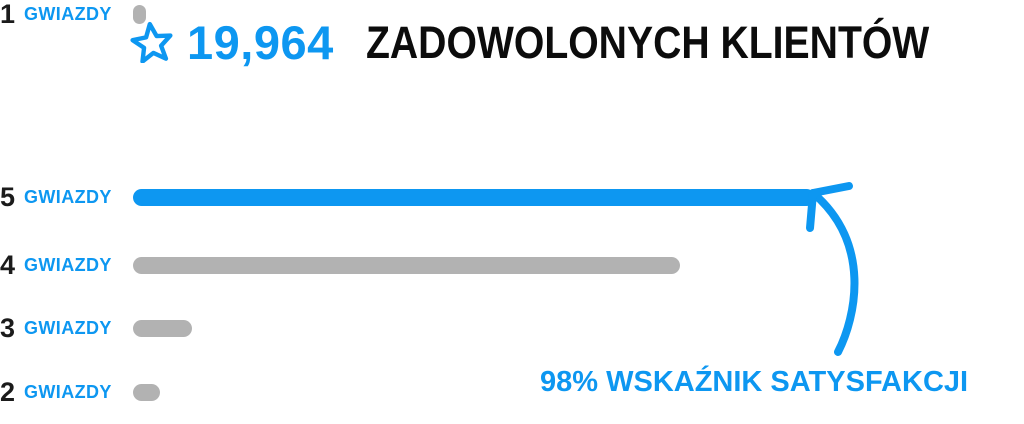  What do you see at coordinates (139, 14) in the screenshot?
I see `bar-1-star` at bounding box center [139, 14].